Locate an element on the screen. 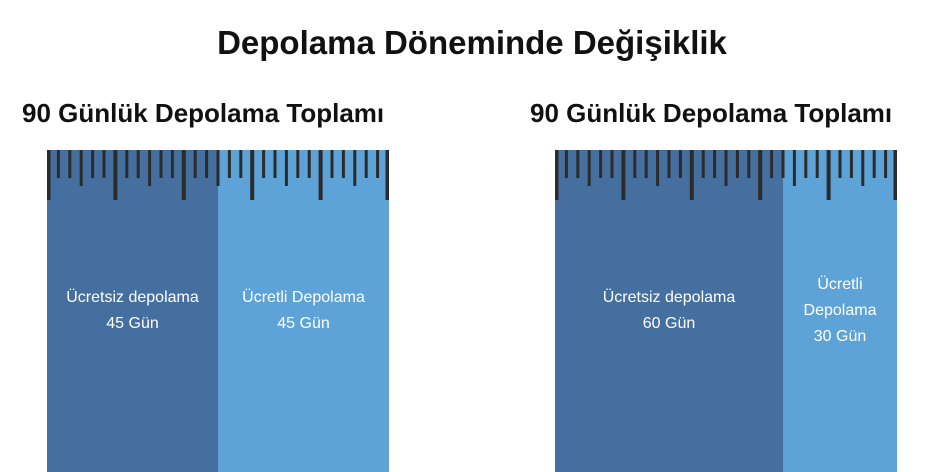 The width and height of the screenshot is (944, 472). segment: Ücretli Depolama 45 Gün is located at coordinates (303, 311).